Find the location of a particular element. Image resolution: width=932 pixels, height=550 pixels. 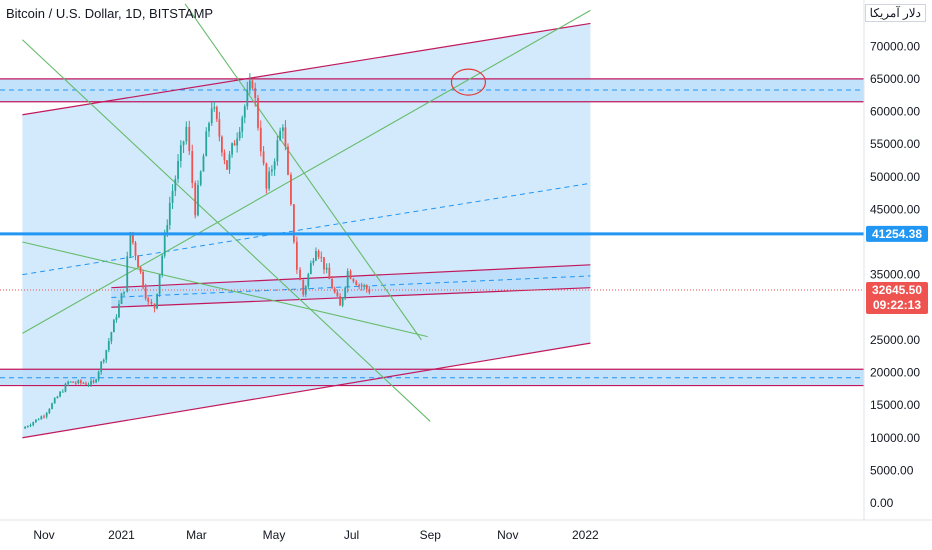

time-axis: Nov 2021 Mar May Jul Sep Nov 2022 is located at coordinates (316, 535).